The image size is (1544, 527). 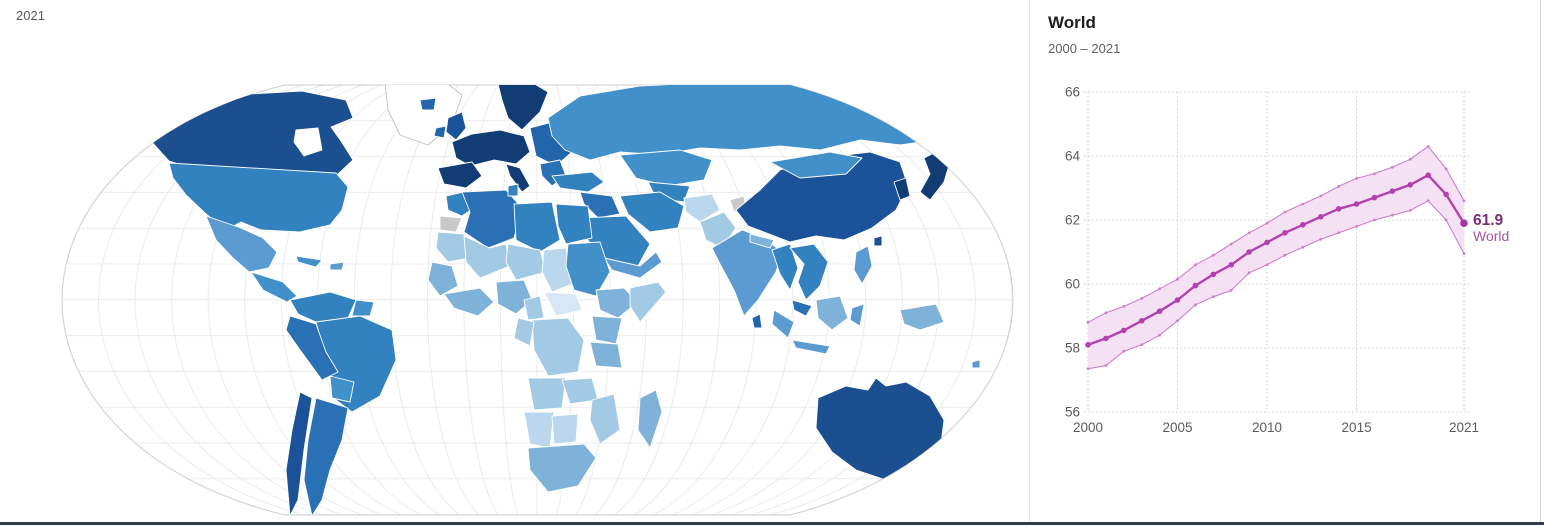 What do you see at coordinates (428, 104) in the screenshot?
I see `country-iceland` at bounding box center [428, 104].